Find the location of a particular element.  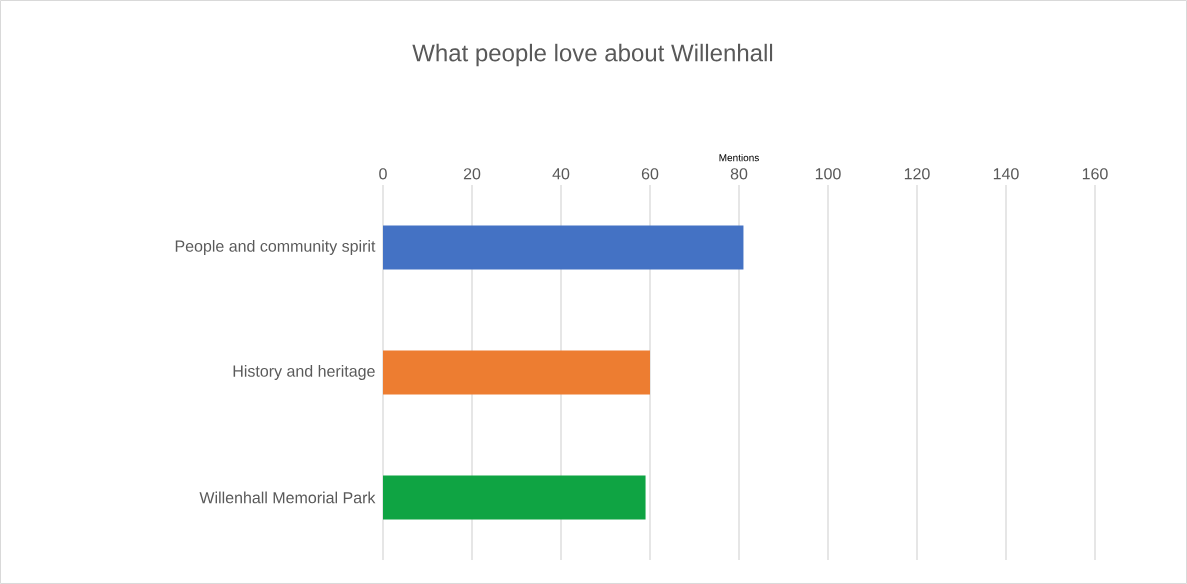

x-tick-label: 40 is located at coordinates (561, 174).